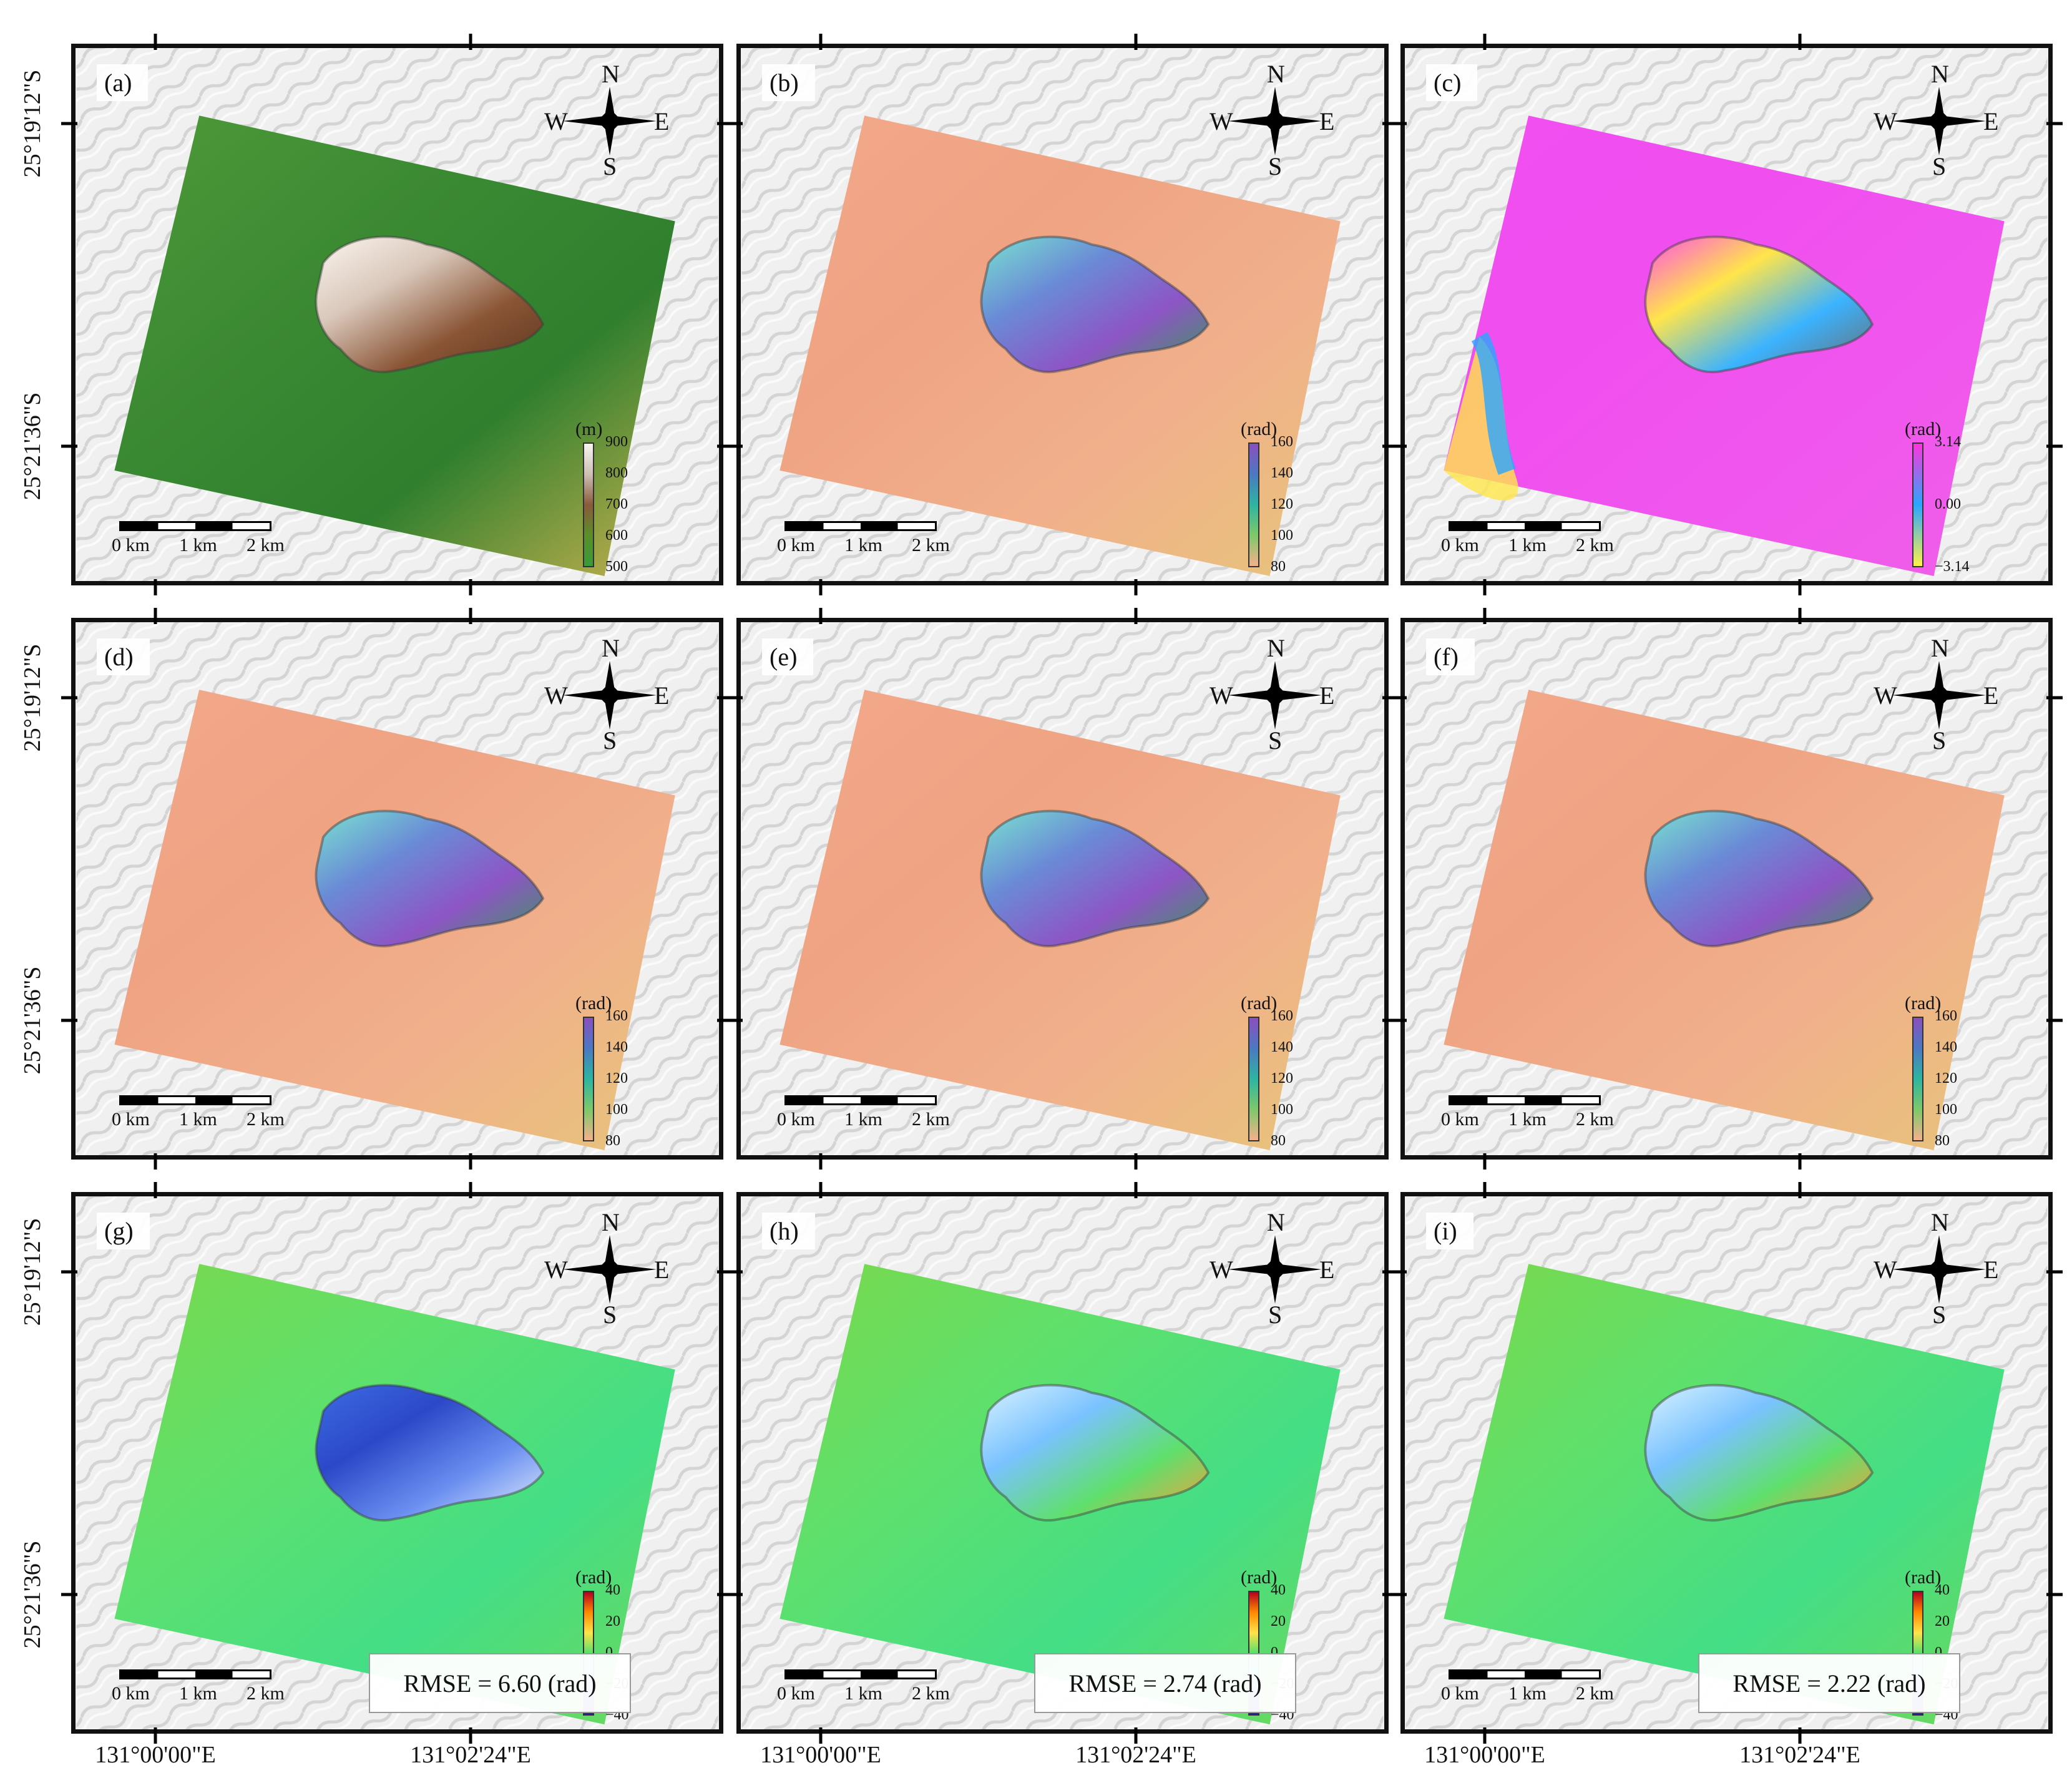 The width and height of the screenshot is (2072, 1778). Describe the element at coordinates (1952, 567) in the screenshot. I see `colorbar-tick: −3.14` at that location.